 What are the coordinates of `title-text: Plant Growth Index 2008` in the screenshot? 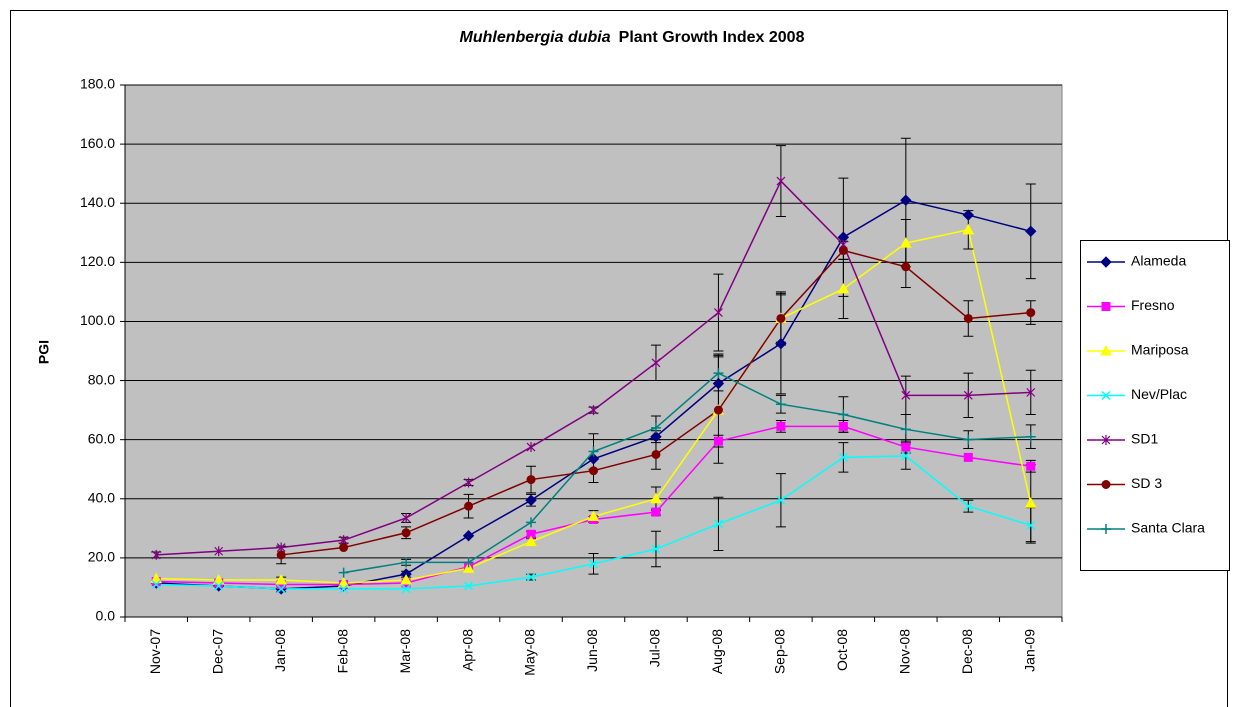 It's located at (712, 37).